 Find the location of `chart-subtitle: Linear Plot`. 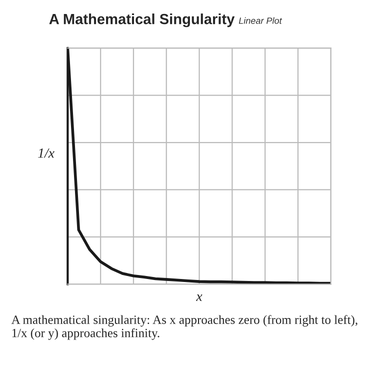

chart-subtitle: Linear Plot is located at coordinates (260, 20).